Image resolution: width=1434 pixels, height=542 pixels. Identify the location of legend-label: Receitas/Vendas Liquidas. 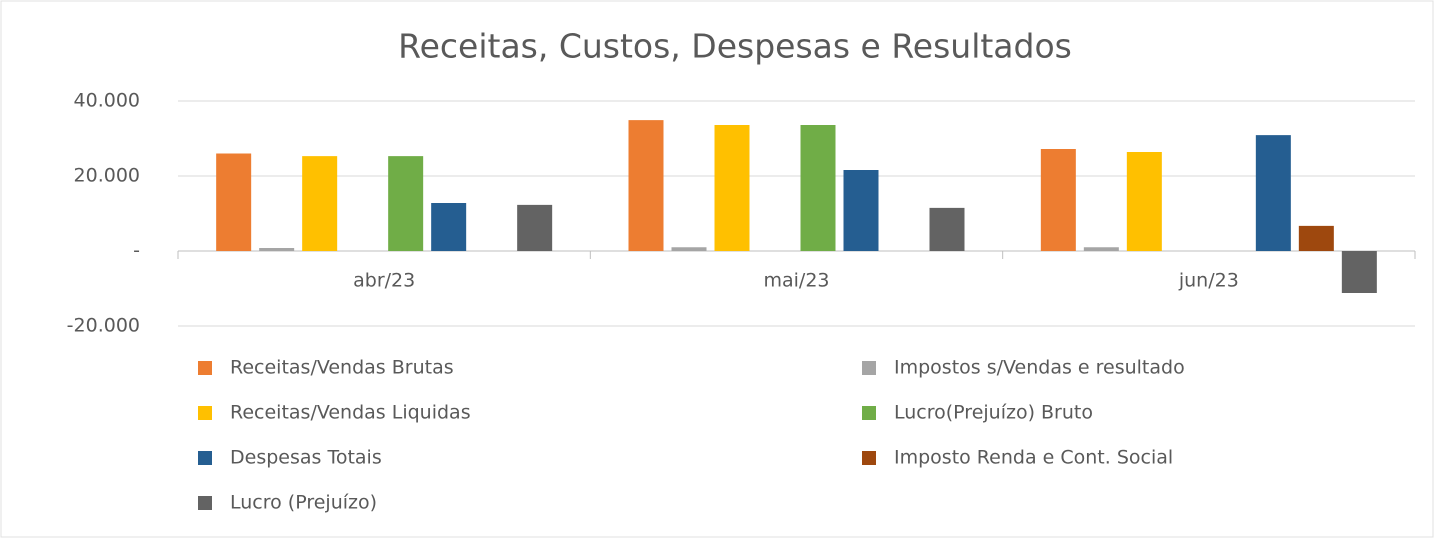
(350, 413).